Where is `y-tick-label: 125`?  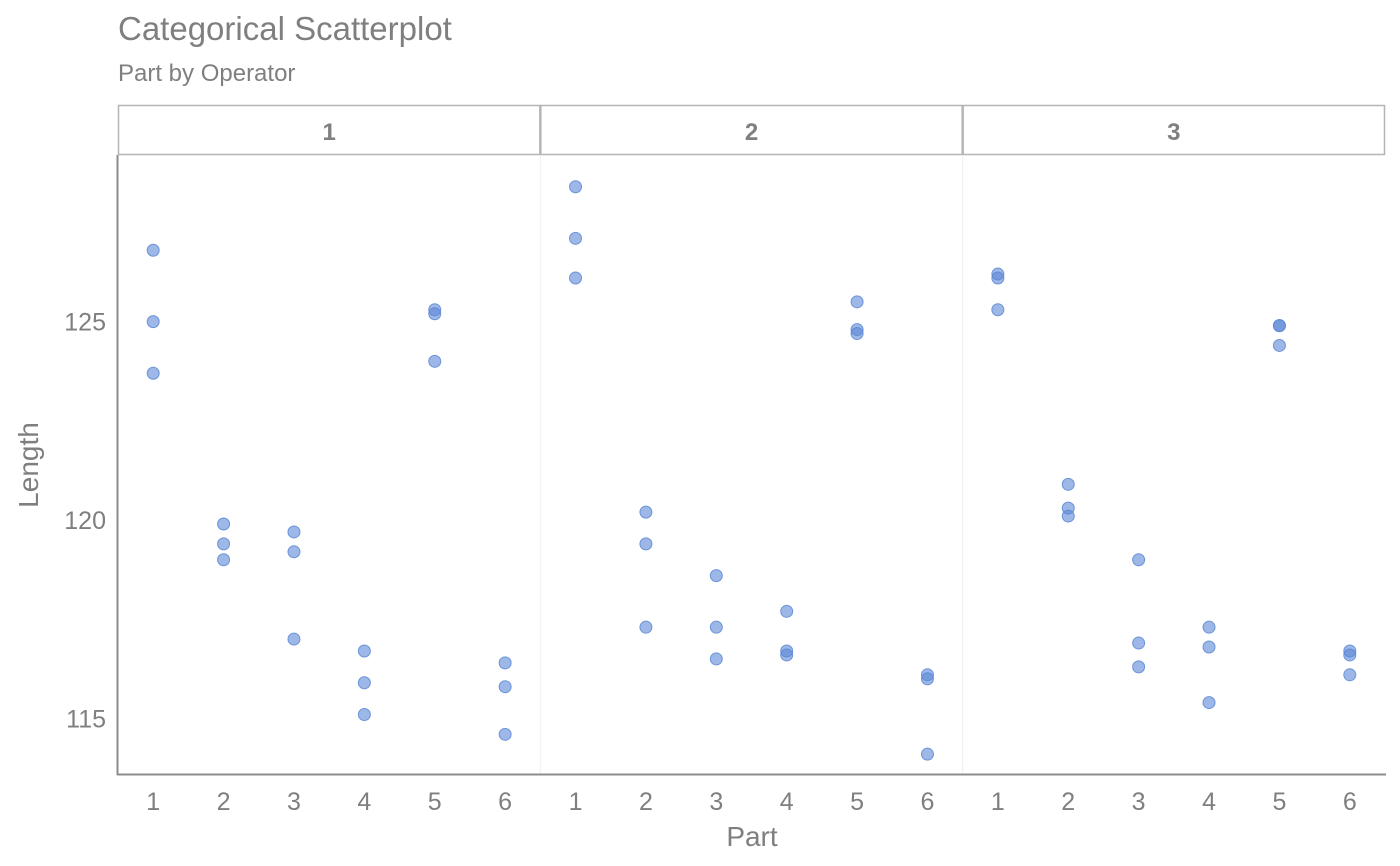
y-tick-label: 125 is located at coordinates (85, 323).